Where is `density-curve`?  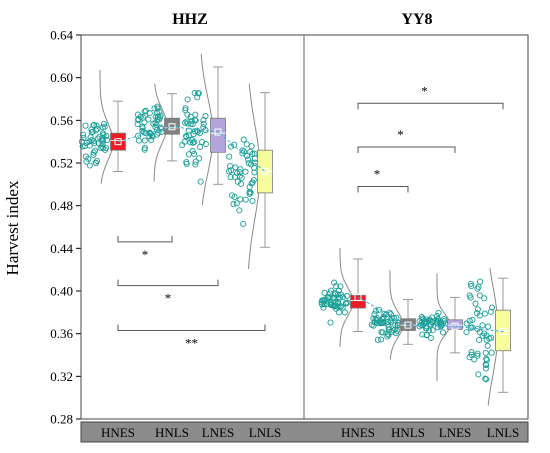 density-curve is located at coordinates (396, 315).